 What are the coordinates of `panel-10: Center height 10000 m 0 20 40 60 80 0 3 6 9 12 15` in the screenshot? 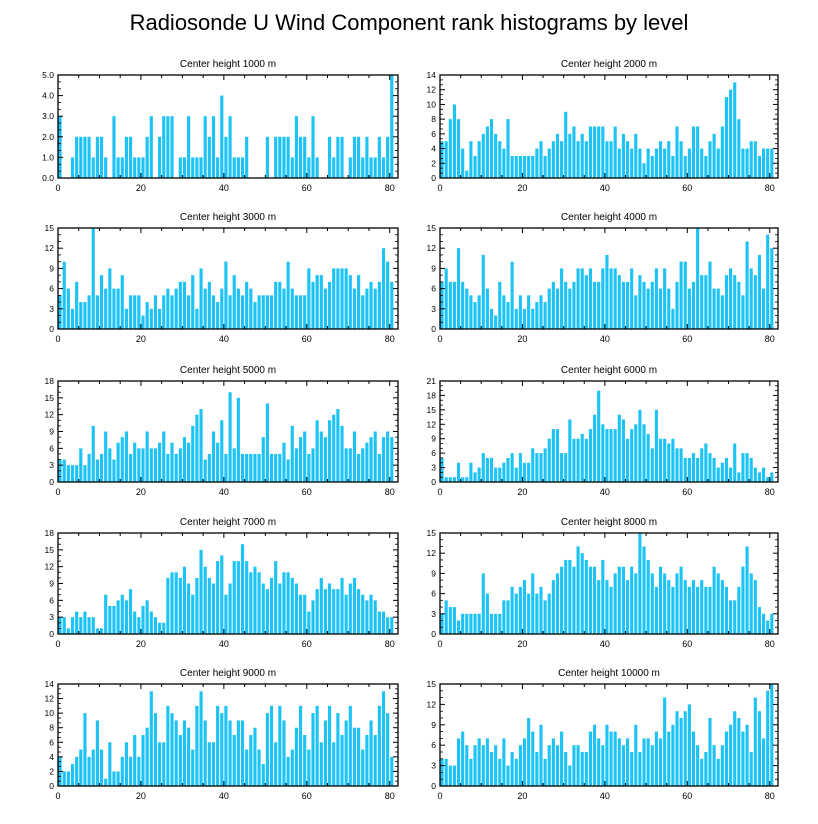 It's located at (603, 734).